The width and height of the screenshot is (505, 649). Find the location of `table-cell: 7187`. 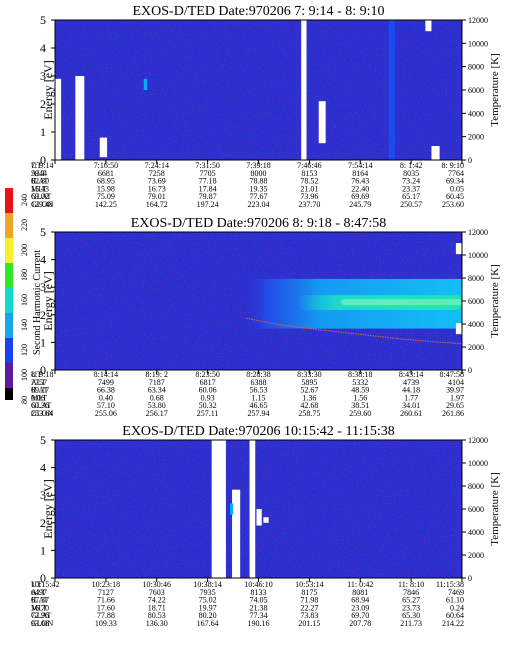

table-cell: 7187 is located at coordinates (157, 382).